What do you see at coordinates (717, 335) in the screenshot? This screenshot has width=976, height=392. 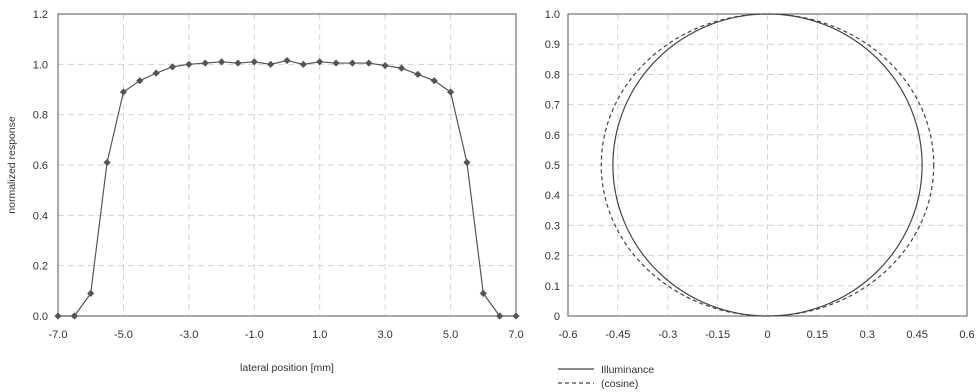 I see `chart2-x-tick-label: -0.15` at bounding box center [717, 335].